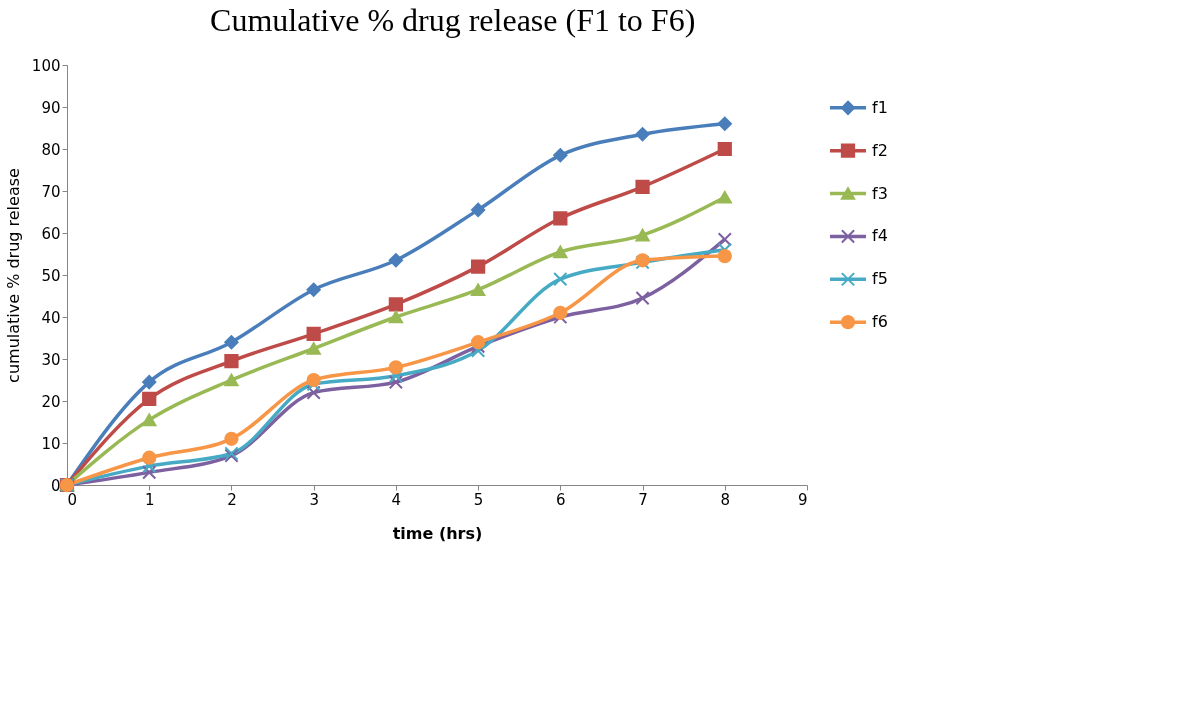 This screenshot has width=1177, height=716. Describe the element at coordinates (13, 275) in the screenshot. I see `y-axis-title: cumulative % drug release` at that location.